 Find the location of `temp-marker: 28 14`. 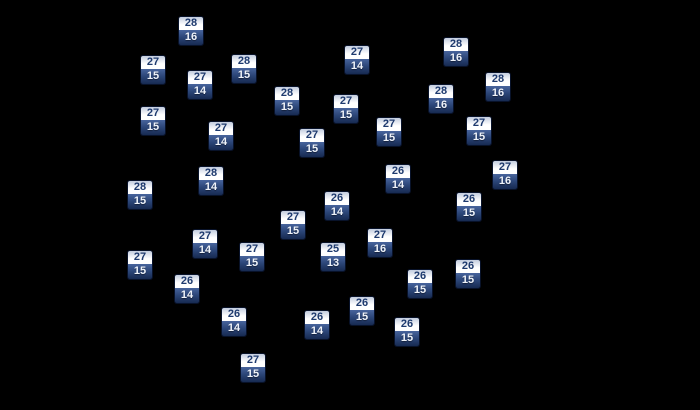

temp-marker: 28 14 is located at coordinates (211, 181).